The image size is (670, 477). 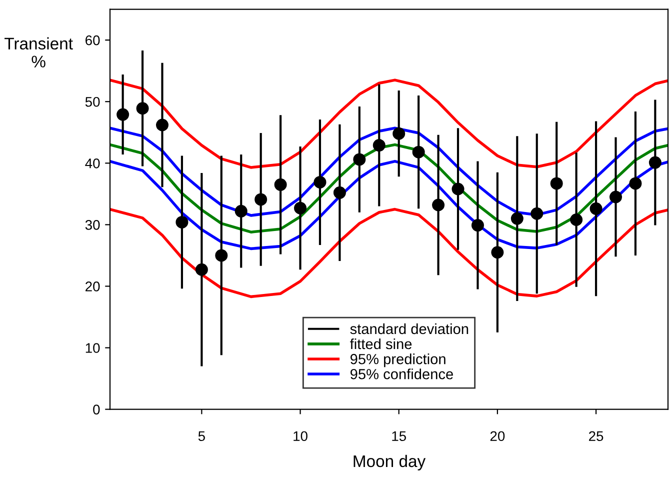 I want to click on legend-label: standard deviation, so click(x=409, y=328).